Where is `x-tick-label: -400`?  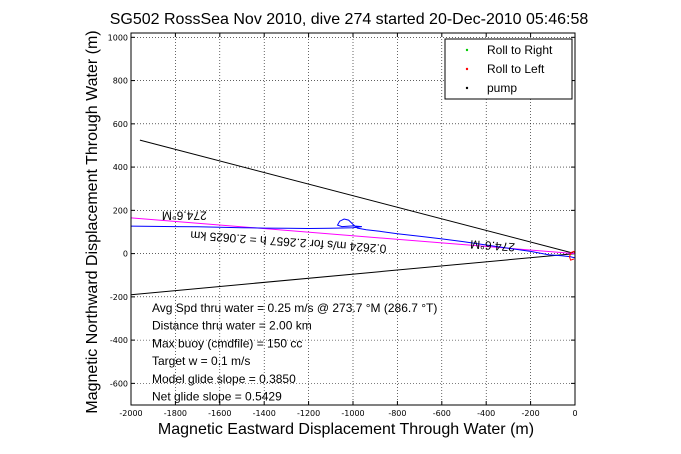 x-tick-label: -400 is located at coordinates (486, 413).